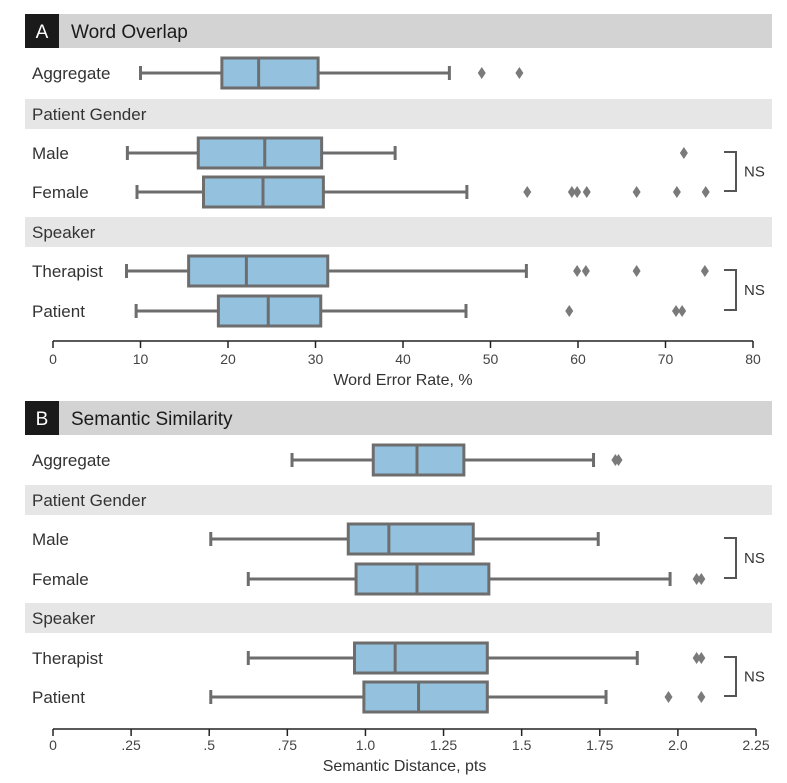  Describe the element at coordinates (366, 745) in the screenshot. I see `x-tick-label: 1.0` at that location.